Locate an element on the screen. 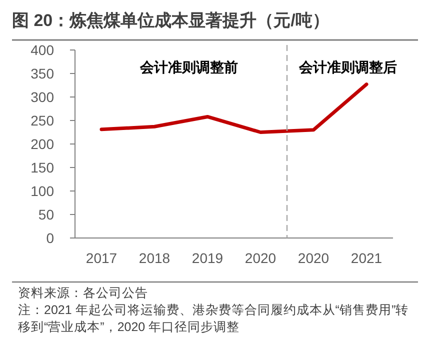 The width and height of the screenshot is (426, 337). y-tick-label: 0 is located at coordinates (50, 238).